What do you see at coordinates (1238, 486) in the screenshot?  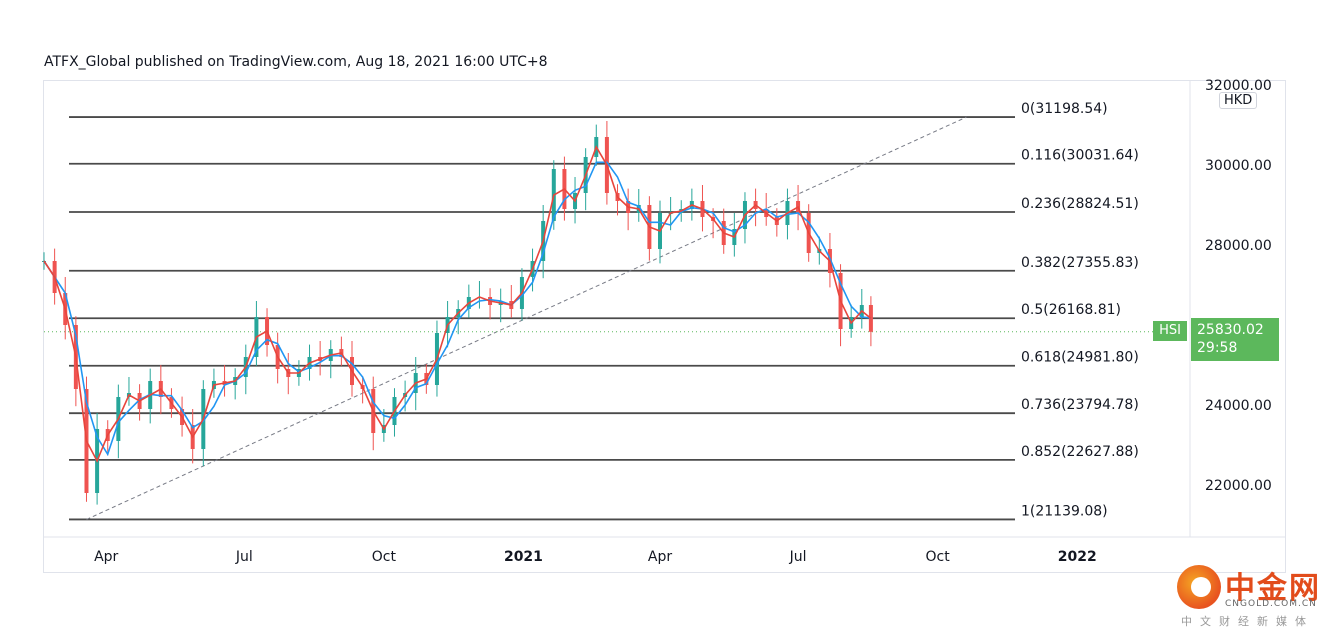 I see `y-tick-label: 22000.00` at bounding box center [1238, 486].